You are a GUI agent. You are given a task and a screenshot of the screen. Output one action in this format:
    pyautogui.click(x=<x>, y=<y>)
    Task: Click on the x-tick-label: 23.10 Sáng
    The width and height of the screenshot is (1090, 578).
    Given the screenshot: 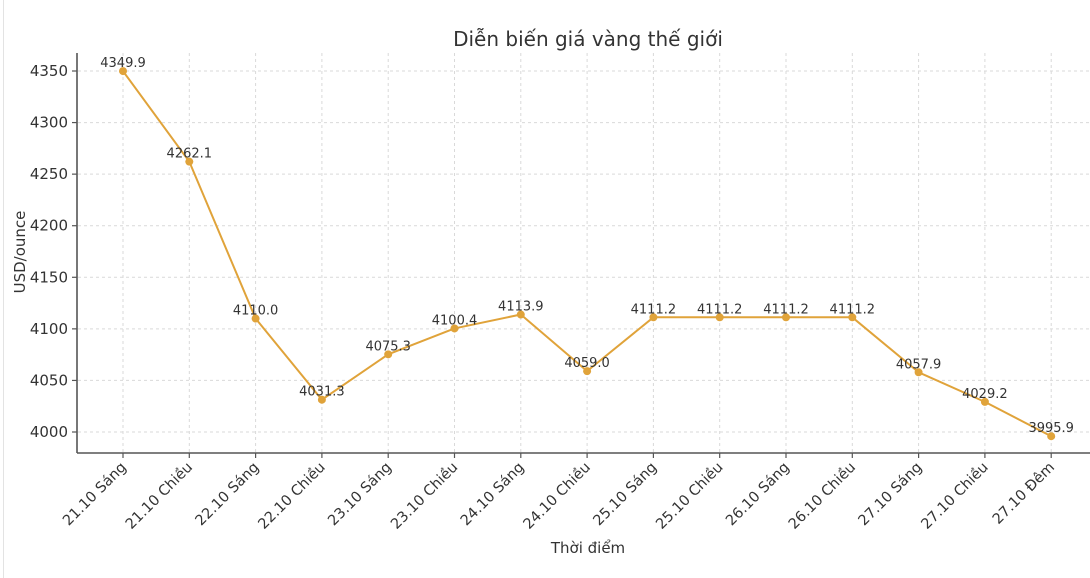 What is the action you would take?
    pyautogui.click(x=360, y=495)
    